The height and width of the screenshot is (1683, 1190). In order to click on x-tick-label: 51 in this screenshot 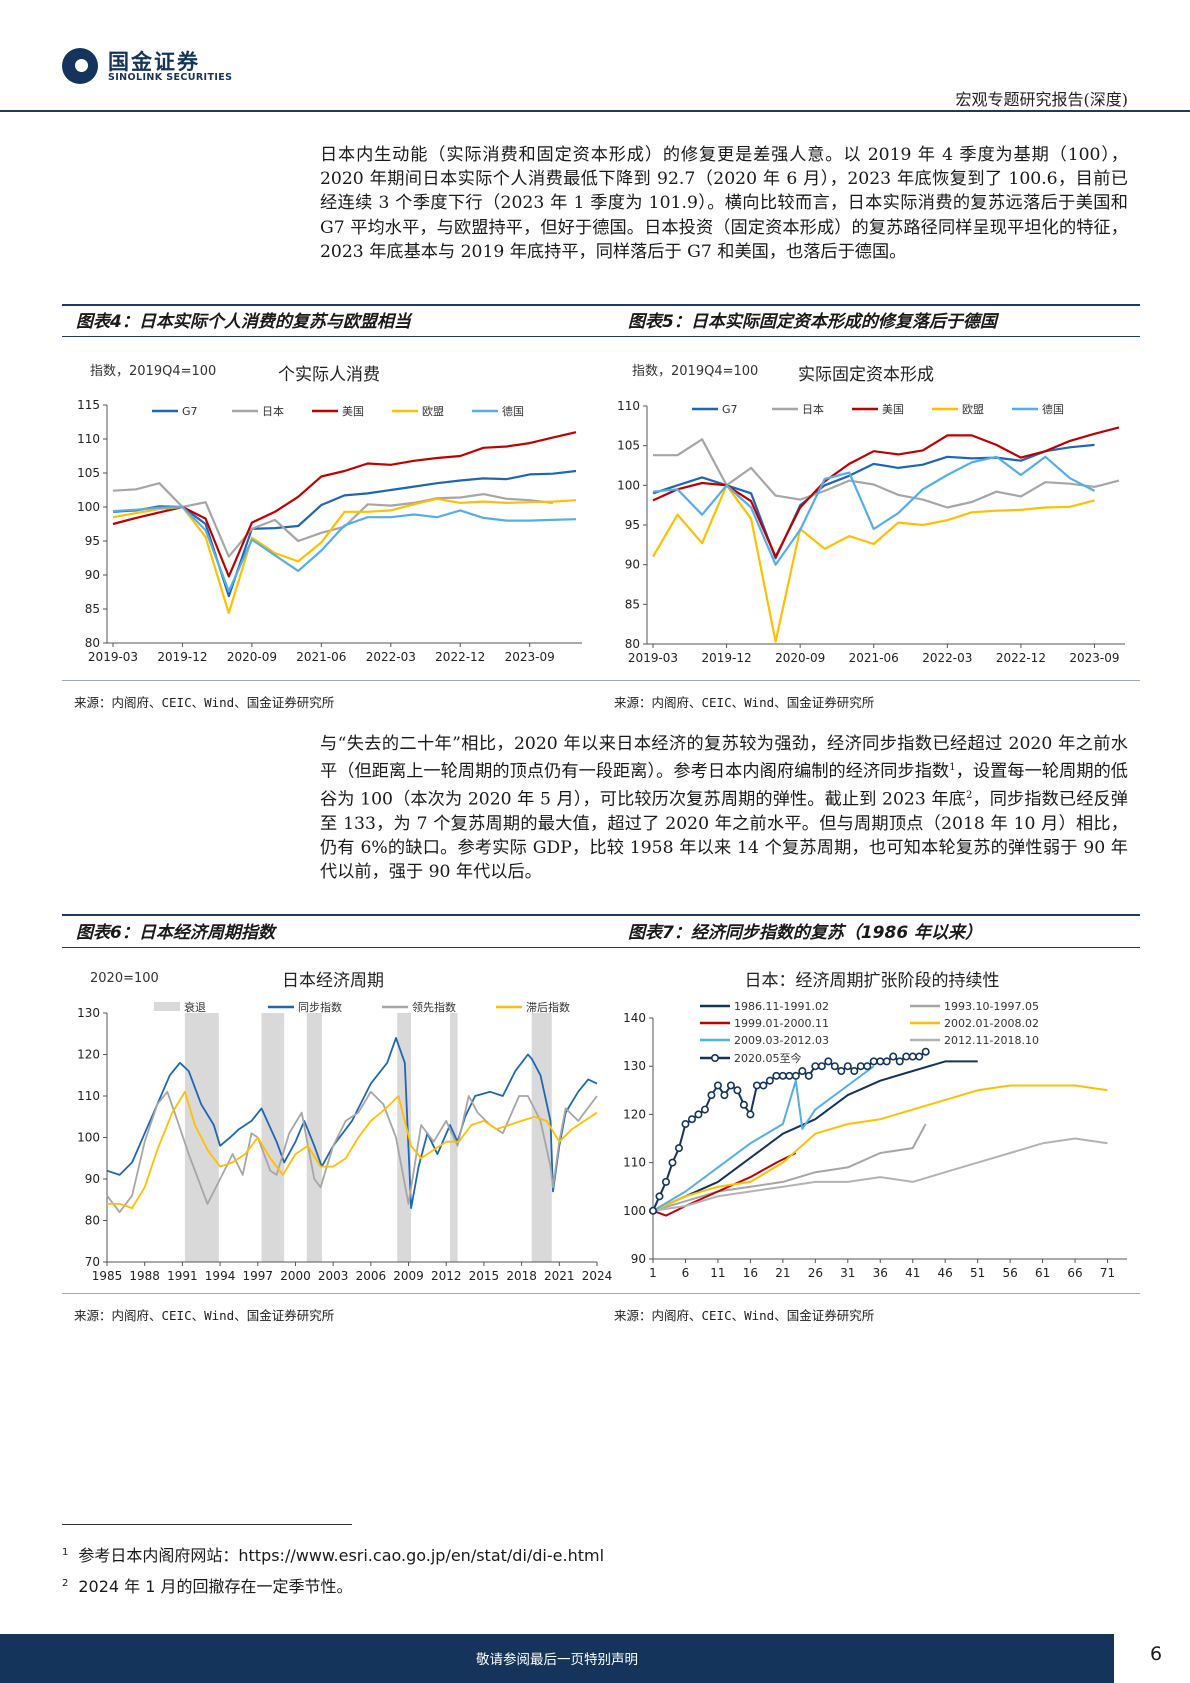, I will do `click(977, 1273)`.